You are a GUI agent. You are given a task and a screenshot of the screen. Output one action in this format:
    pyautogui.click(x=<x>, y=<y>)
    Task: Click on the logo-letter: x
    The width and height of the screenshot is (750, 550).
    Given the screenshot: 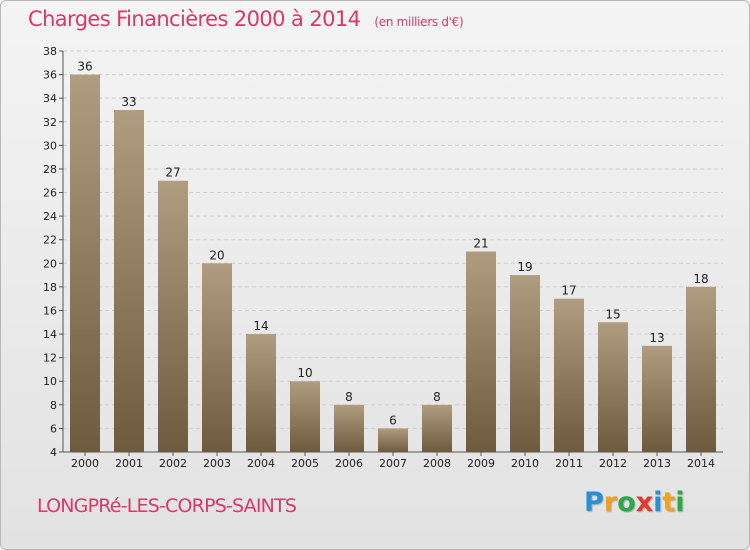 What is the action you would take?
    pyautogui.click(x=644, y=502)
    